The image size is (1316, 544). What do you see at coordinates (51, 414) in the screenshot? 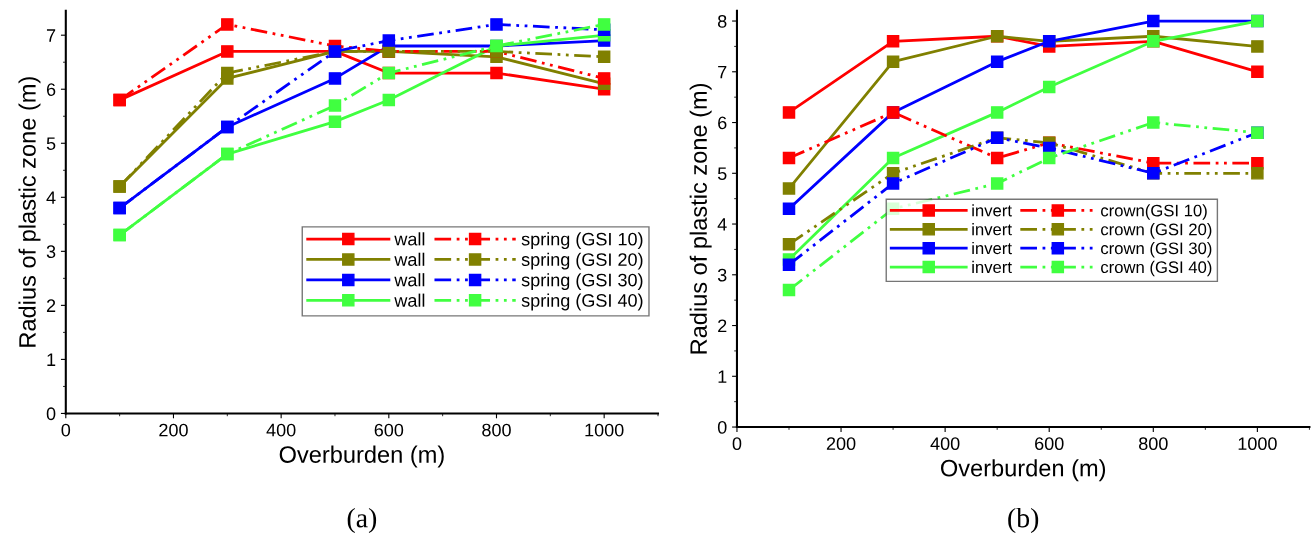
I see `y-tick-label: 0` at bounding box center [51, 414].